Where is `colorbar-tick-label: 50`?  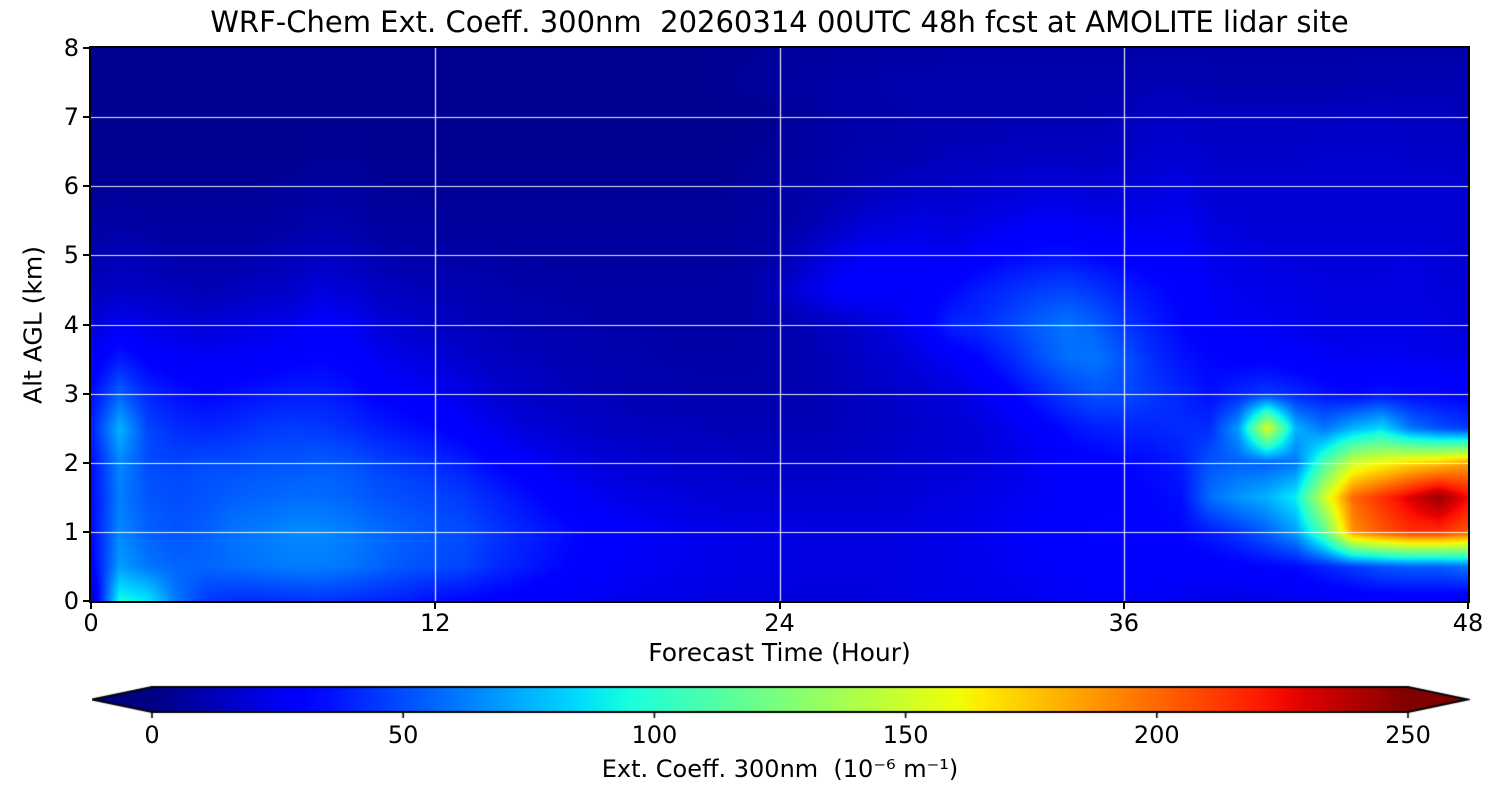
colorbar-tick-label: 50 is located at coordinates (403, 735).